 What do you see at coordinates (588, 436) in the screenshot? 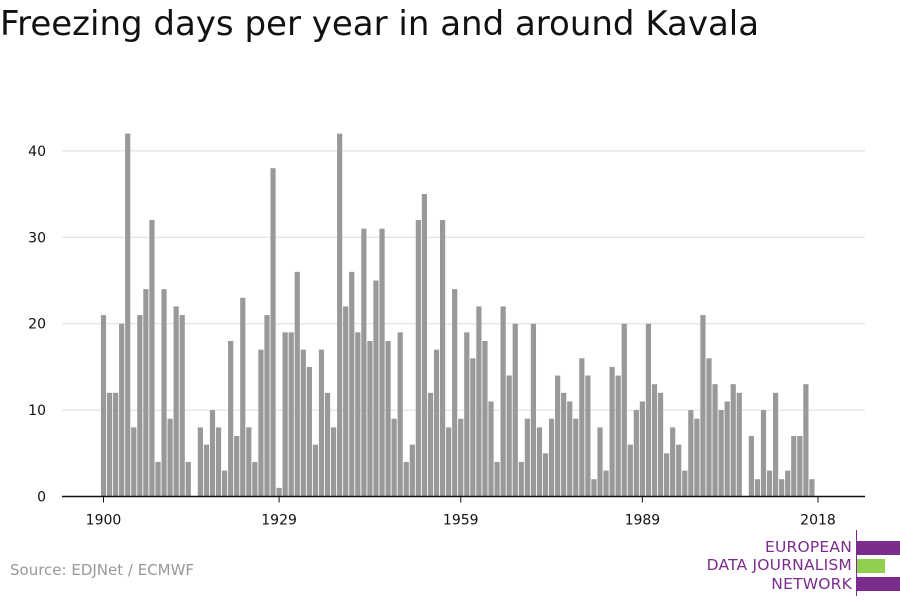
I see `bar-1980` at bounding box center [588, 436].